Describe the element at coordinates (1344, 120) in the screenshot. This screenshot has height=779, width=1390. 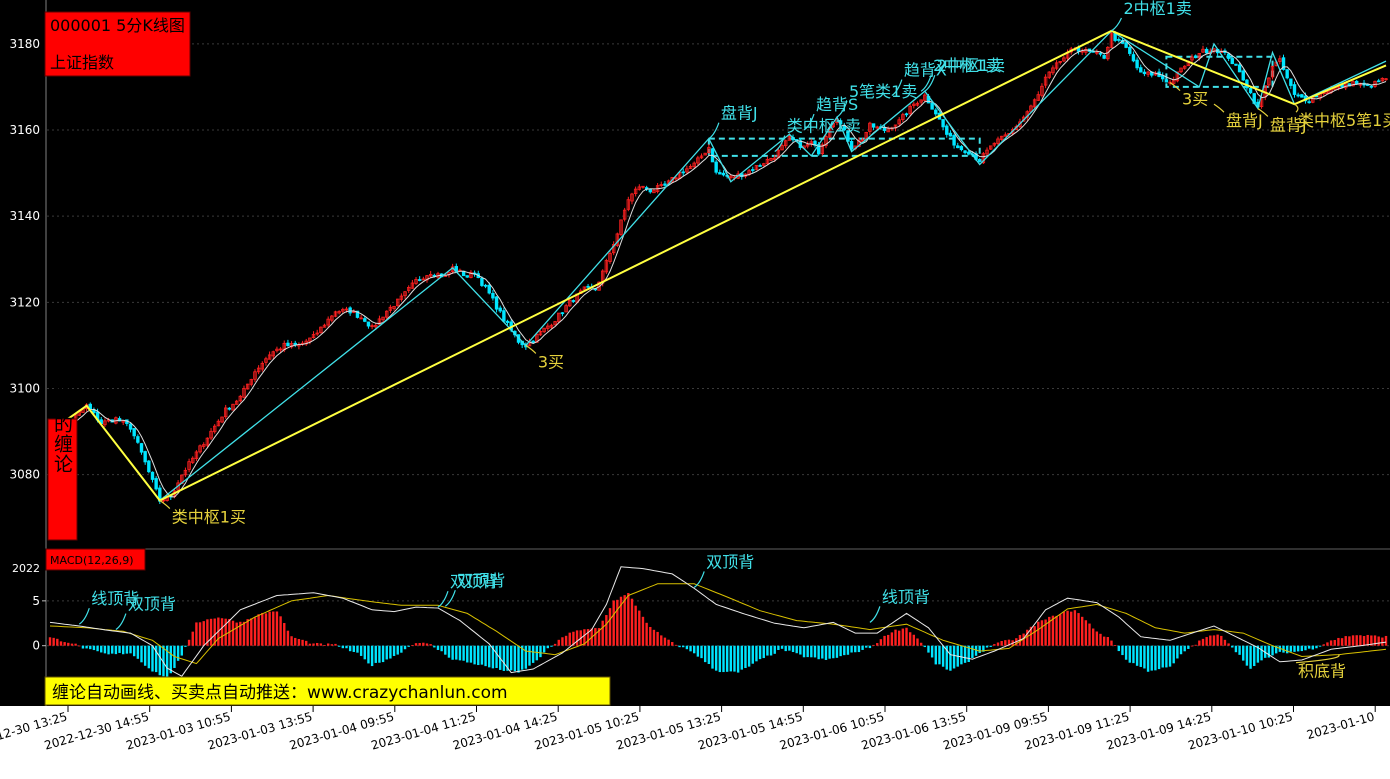
I see `annotation-label: 类中枢5笔1买` at that location.